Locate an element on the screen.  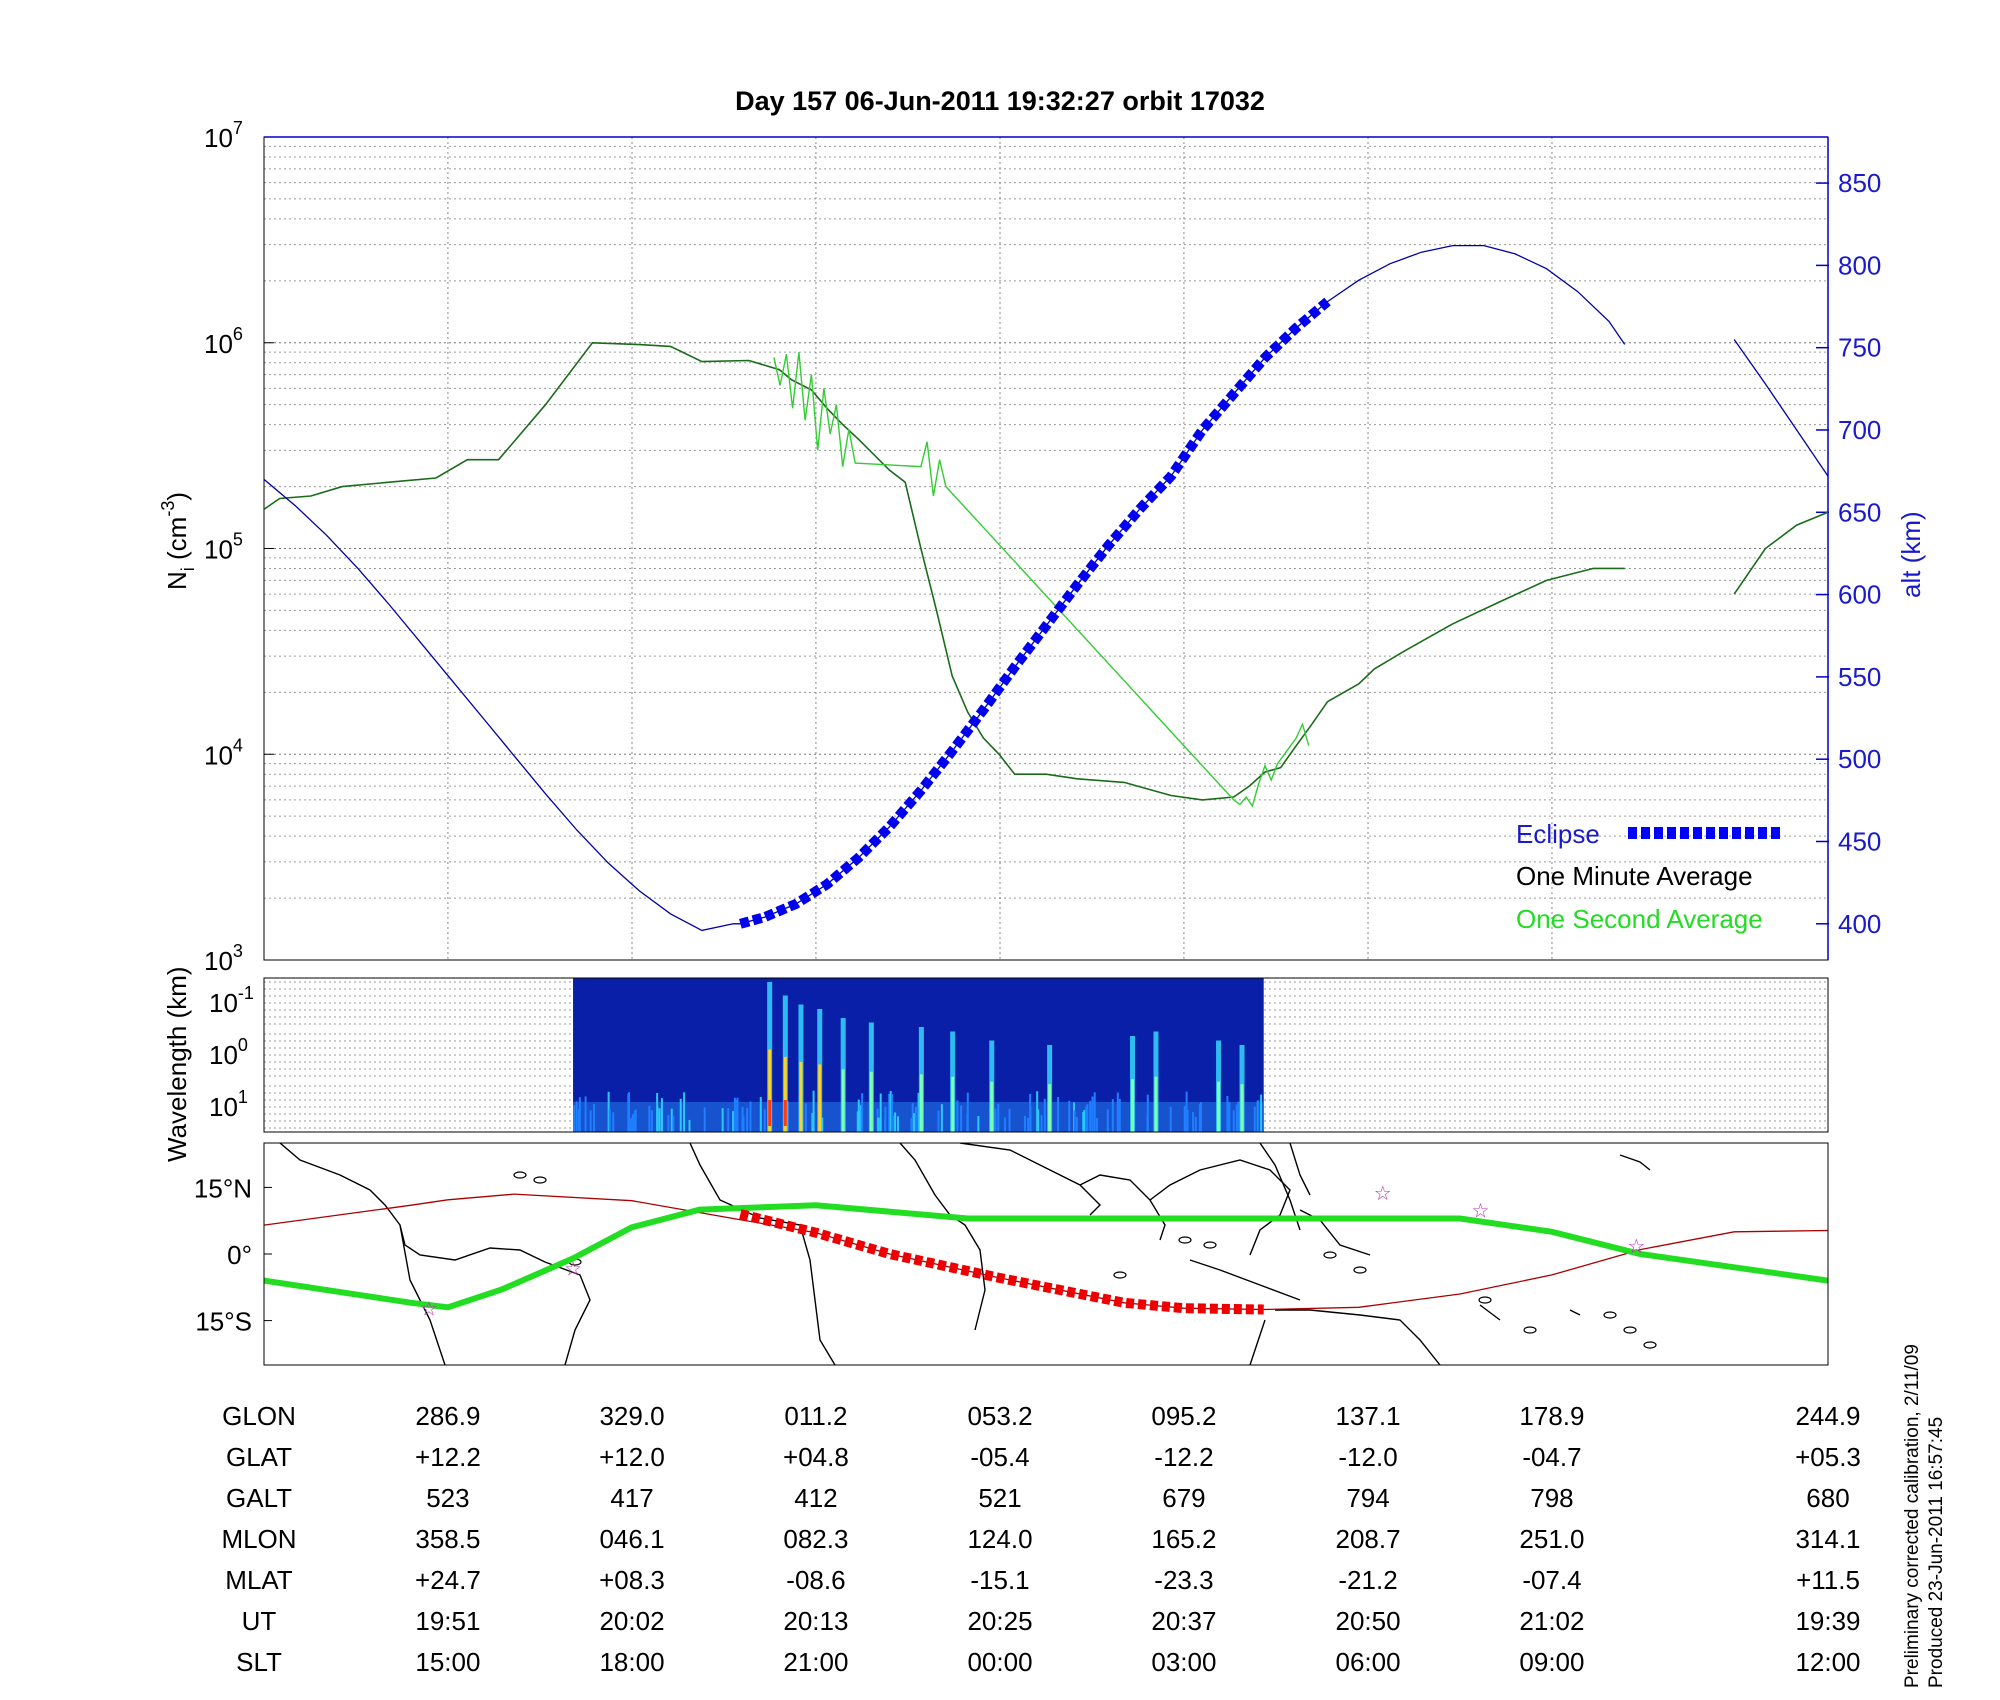
y-tick-label: 10⁵ is located at coordinates (223, 547).